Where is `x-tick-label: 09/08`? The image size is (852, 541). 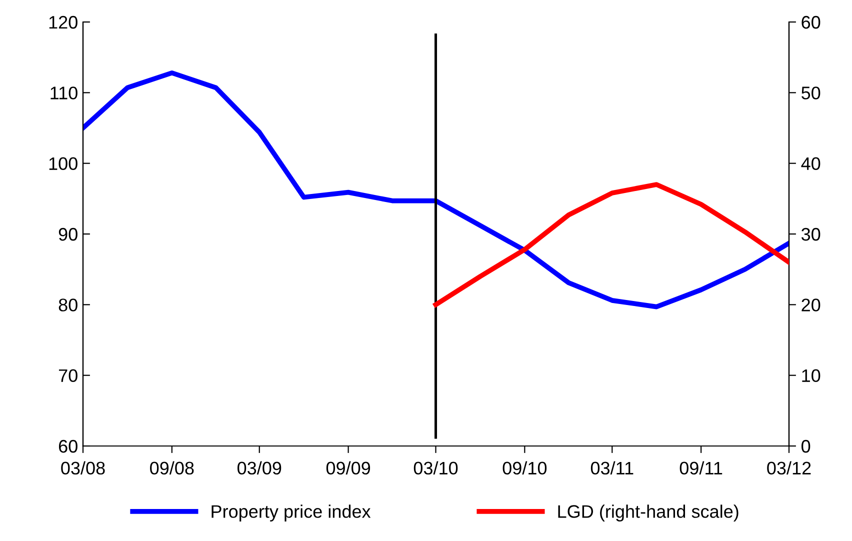
x-tick-label: 09/08 is located at coordinates (172, 468).